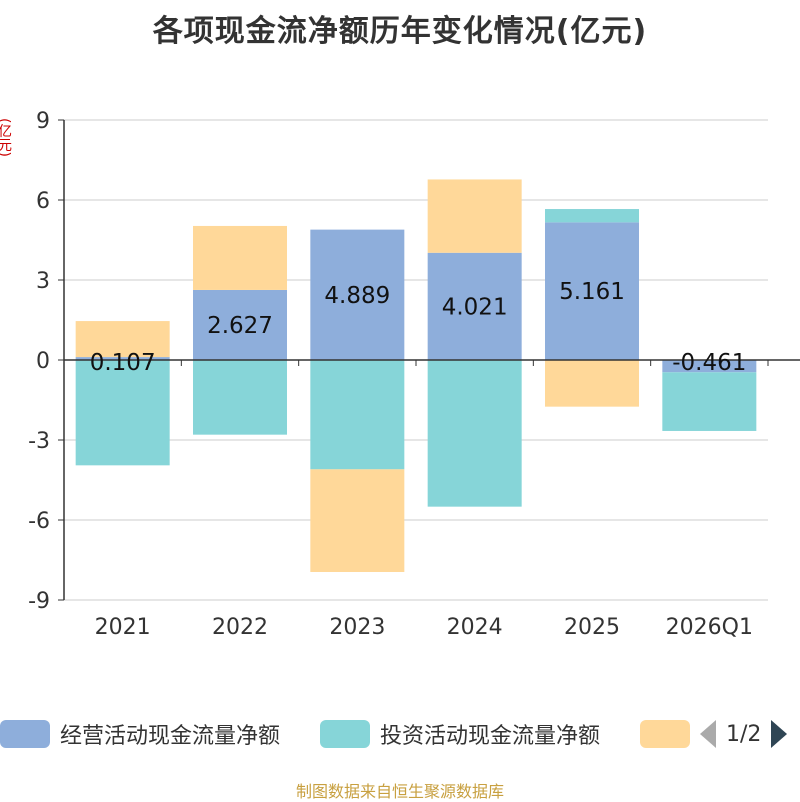 The height and width of the screenshot is (802, 800). I want to click on bar-series1-2023, so click(357, 415).